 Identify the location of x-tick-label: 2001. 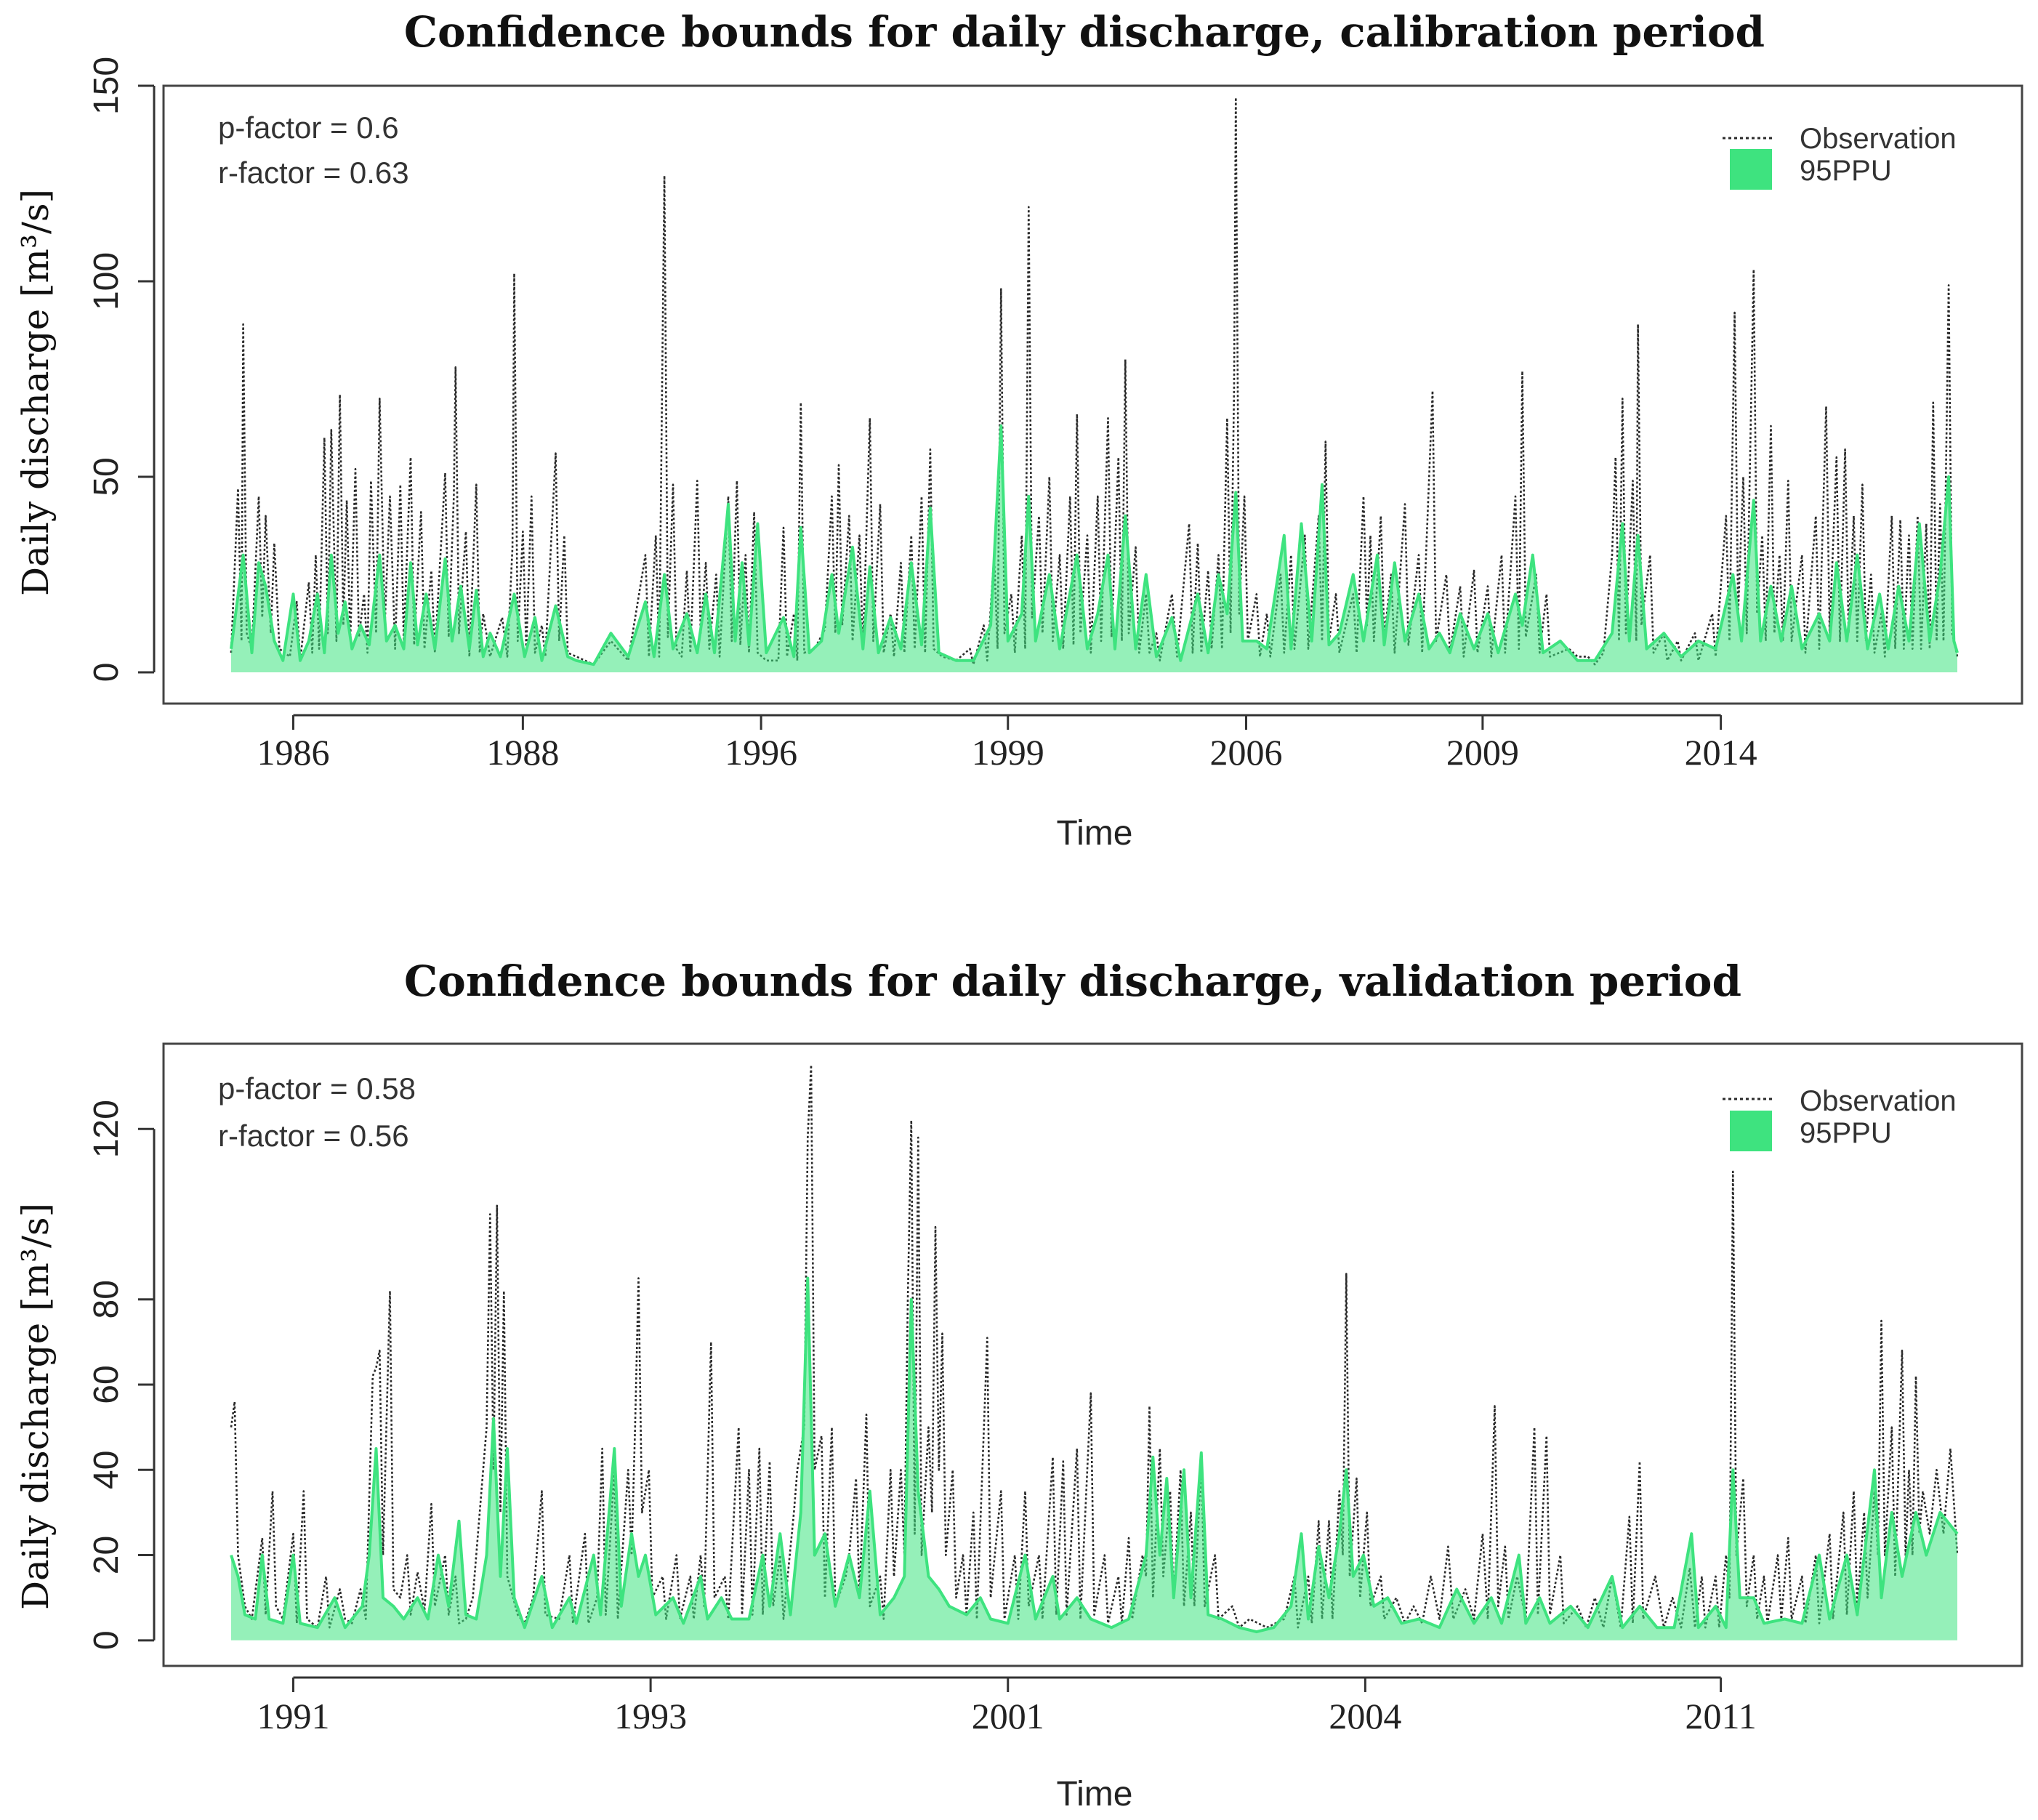
(1008, 1716).